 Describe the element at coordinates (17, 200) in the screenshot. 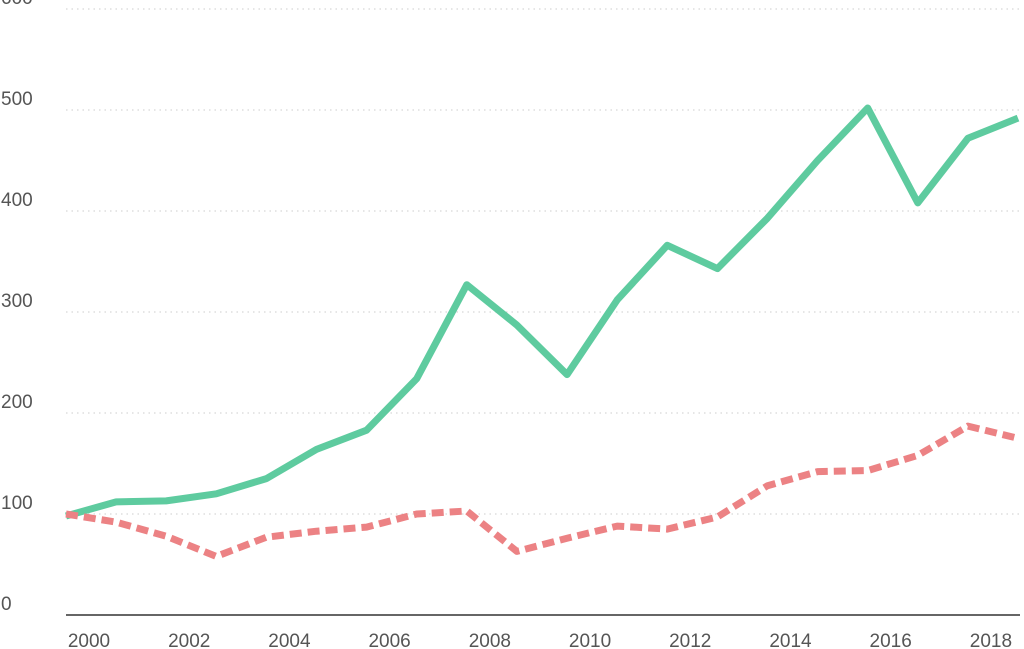

I see `y-tick-label: 400` at that location.